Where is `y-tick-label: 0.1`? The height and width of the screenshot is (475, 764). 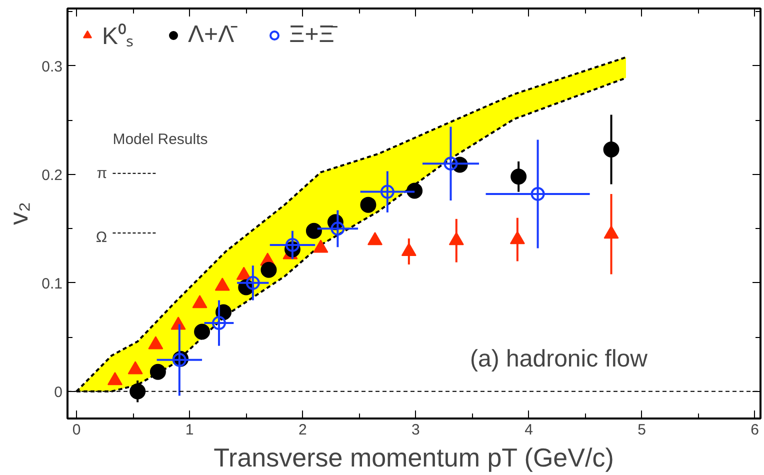
y-tick-label: 0.1 is located at coordinates (52, 283).